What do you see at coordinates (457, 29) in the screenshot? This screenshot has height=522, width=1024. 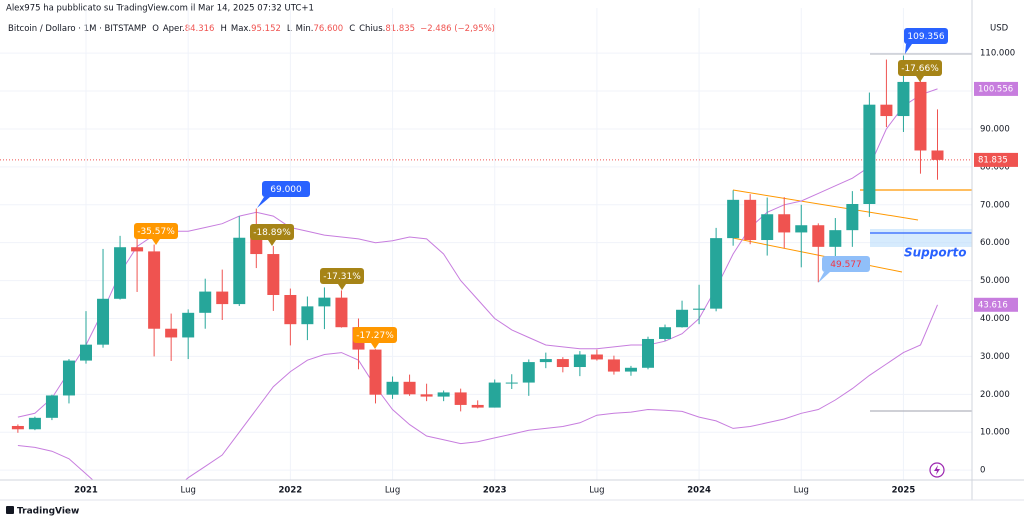 I see `change: −2.486 (−2,95%)` at bounding box center [457, 29].